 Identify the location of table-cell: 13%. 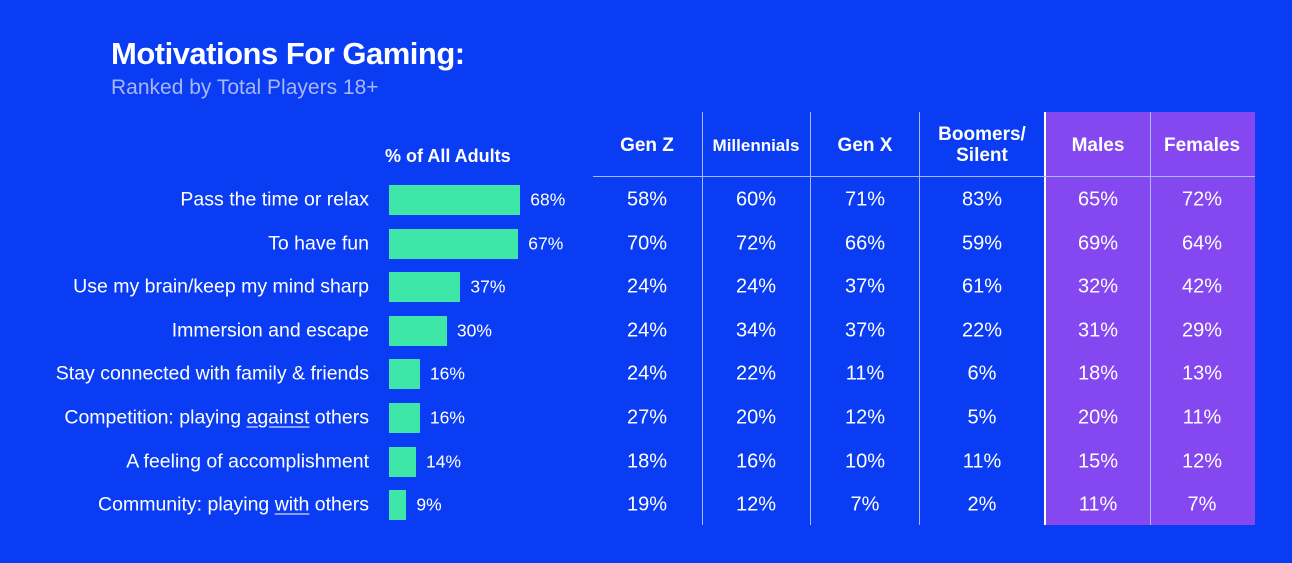
(1202, 373).